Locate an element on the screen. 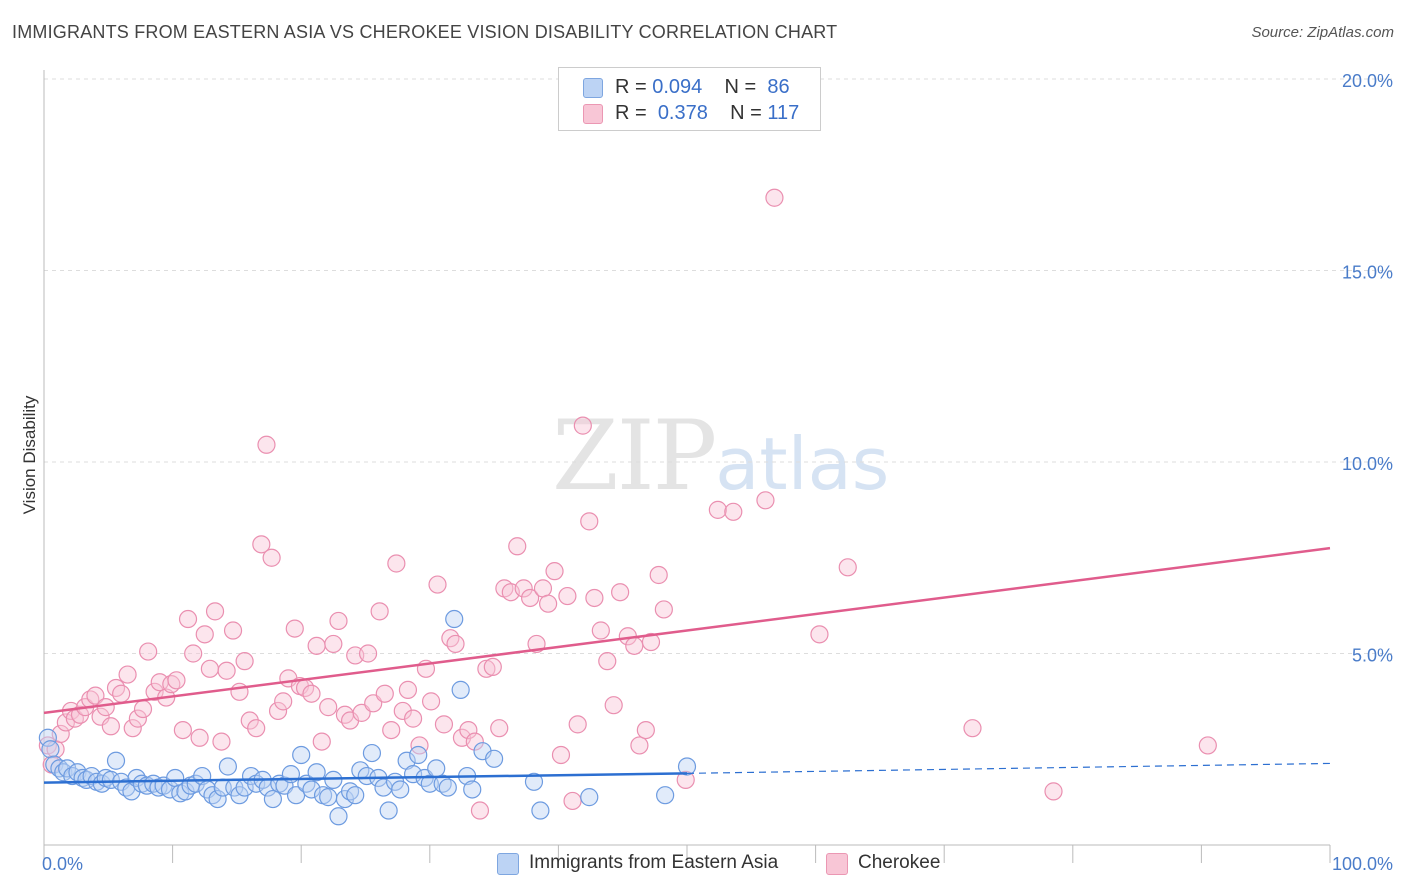  watermark-zip: ZIP is located at coordinates (634, 456).